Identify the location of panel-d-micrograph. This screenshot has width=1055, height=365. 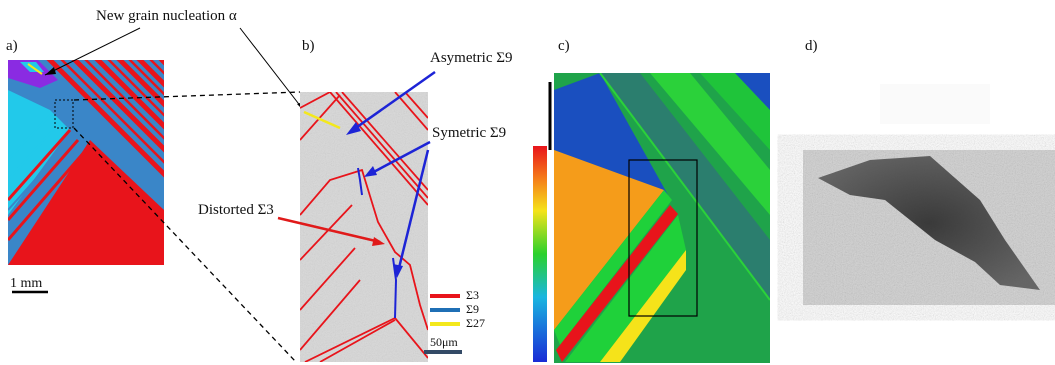
(929, 194).